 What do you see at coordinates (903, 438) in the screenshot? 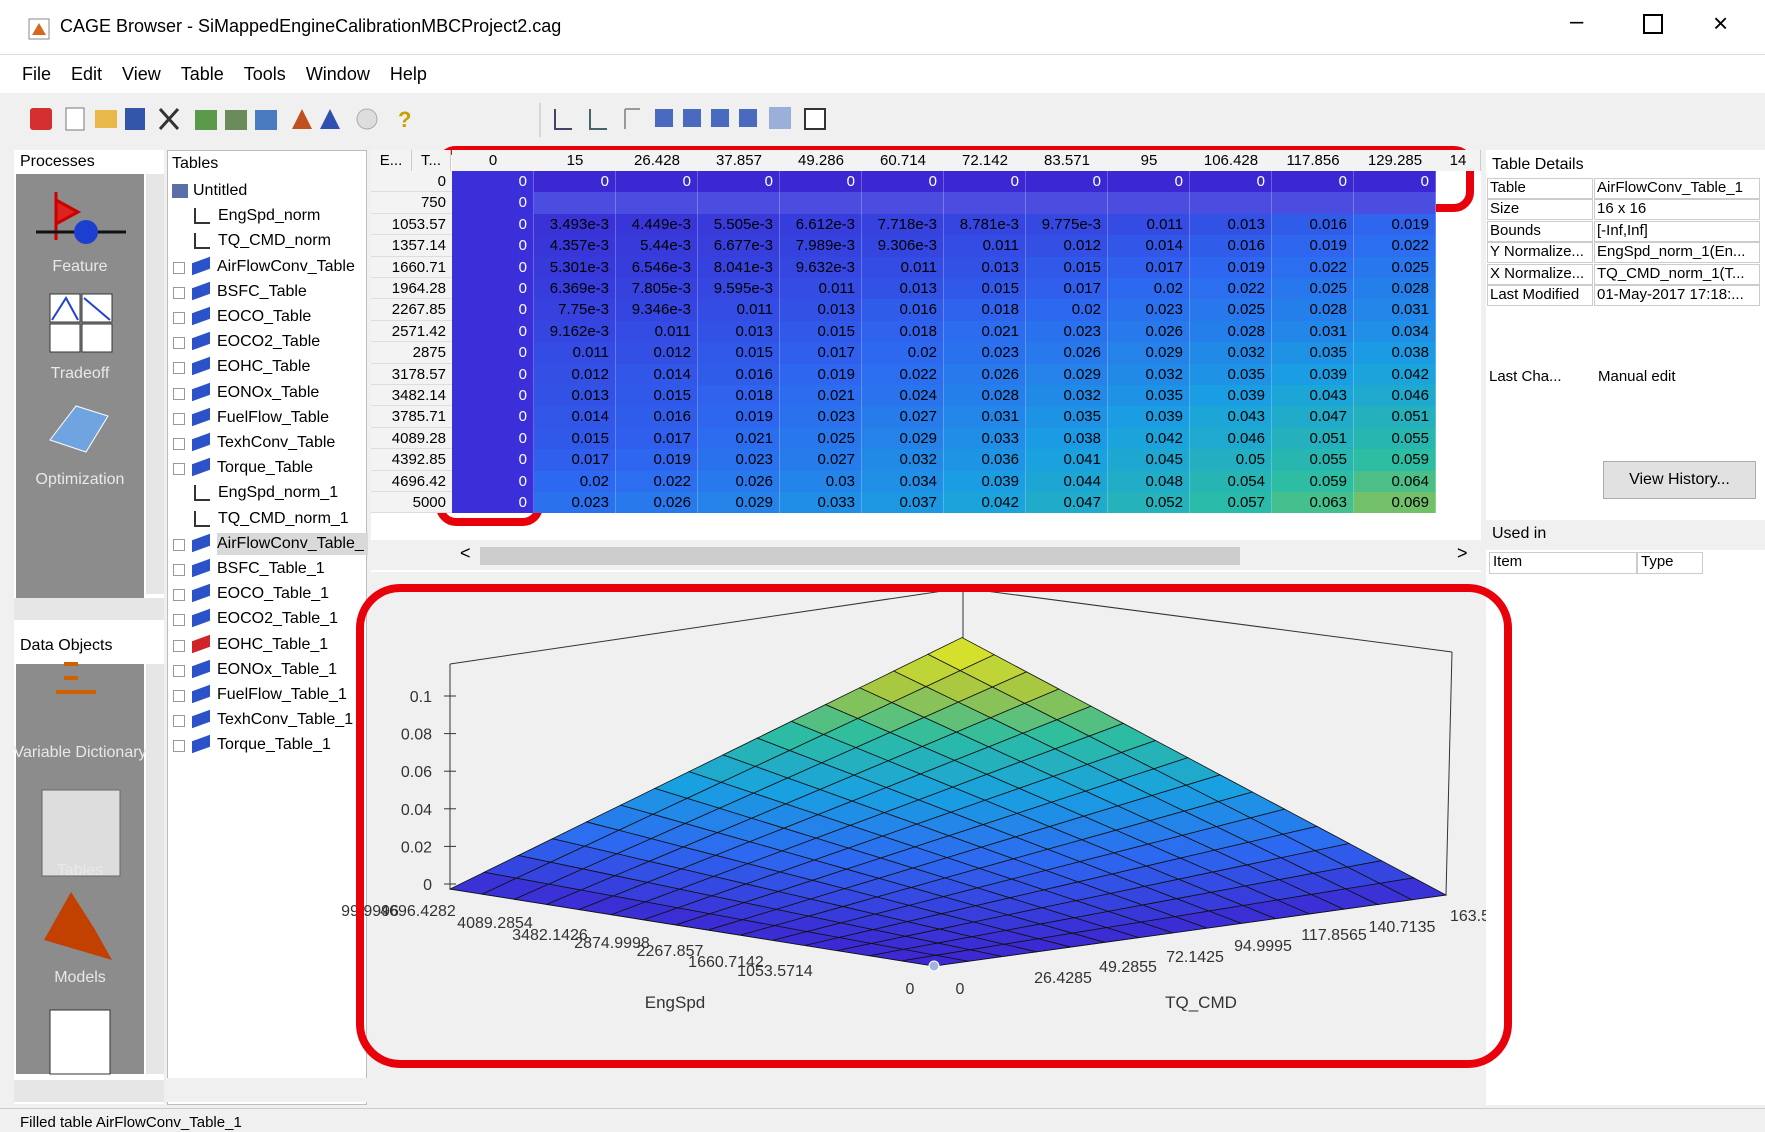
I see `table-cell: 0.029` at bounding box center [903, 438].